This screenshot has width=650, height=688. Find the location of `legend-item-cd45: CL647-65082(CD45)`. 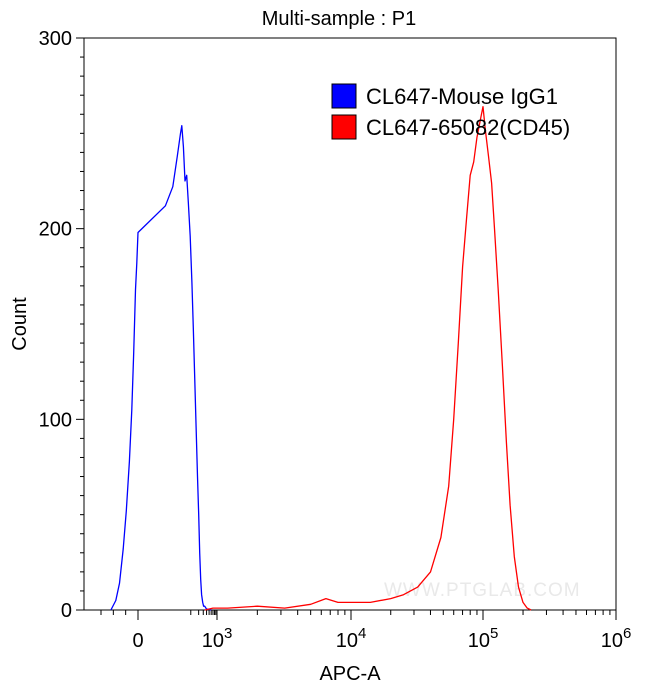

legend-item-cd45: CL647-65082(CD45) is located at coordinates (450, 127).